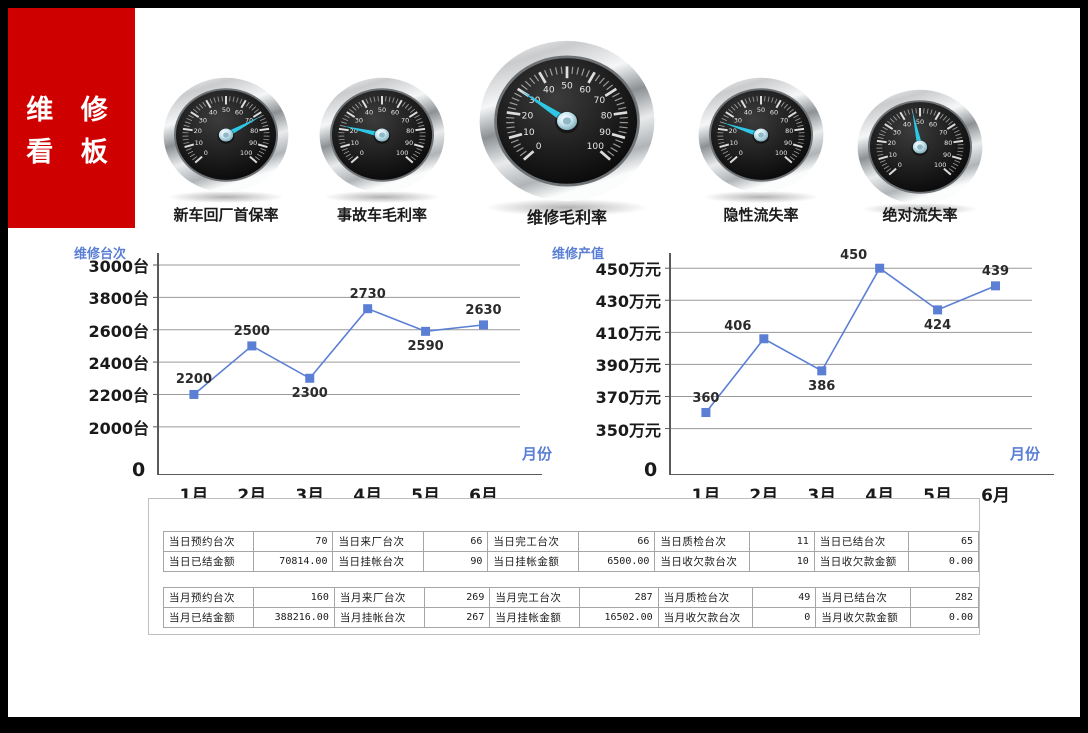 The image size is (1088, 733). I want to click on chart-data-label: 2590, so click(425, 347).